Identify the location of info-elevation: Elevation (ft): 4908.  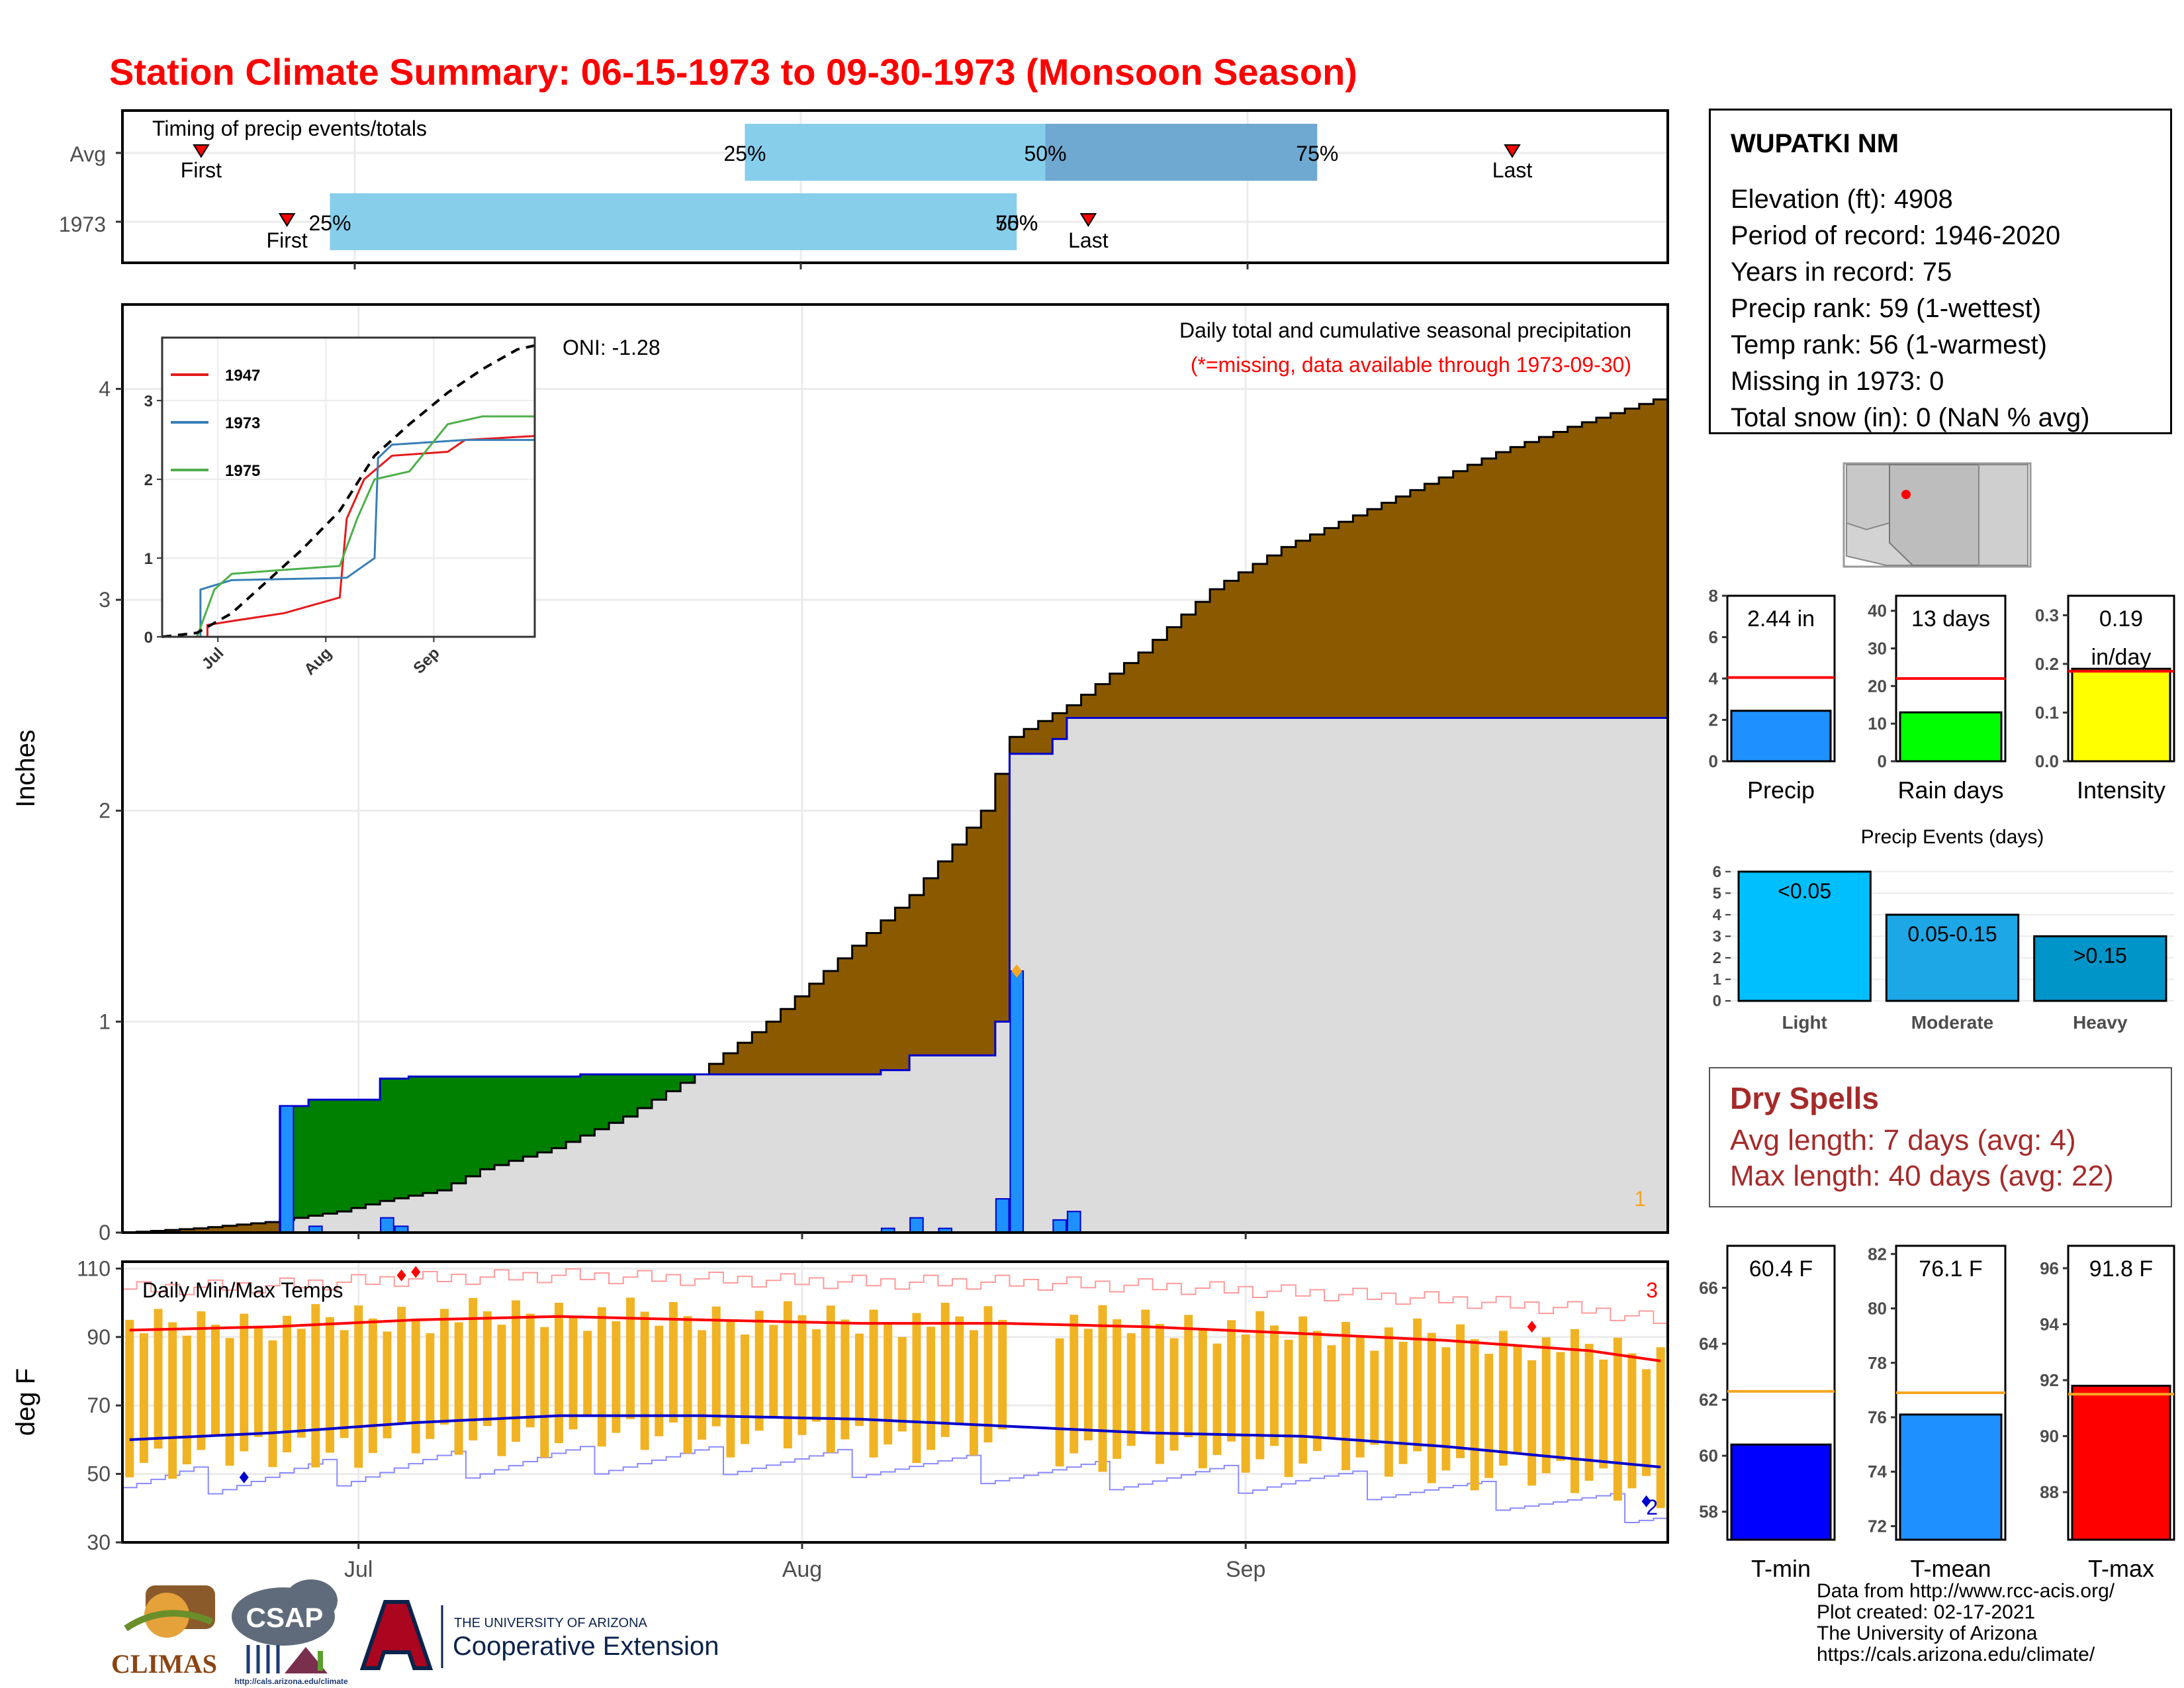
(1842, 199).